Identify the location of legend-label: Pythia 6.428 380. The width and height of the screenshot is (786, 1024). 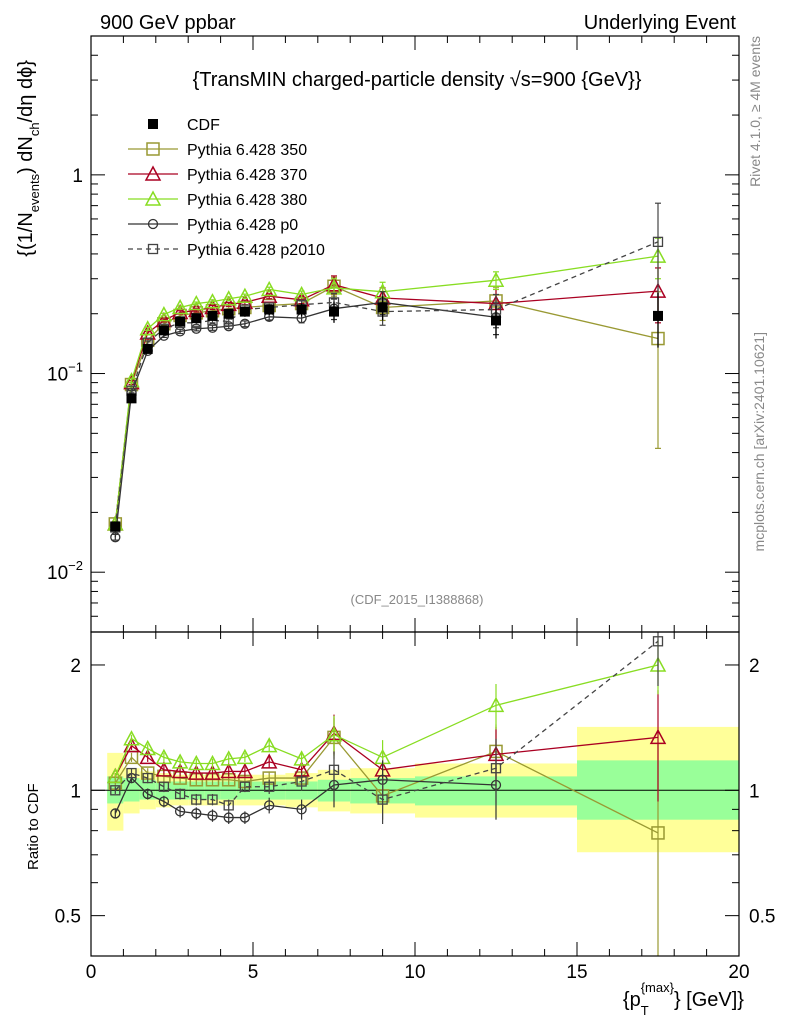
(247, 200).